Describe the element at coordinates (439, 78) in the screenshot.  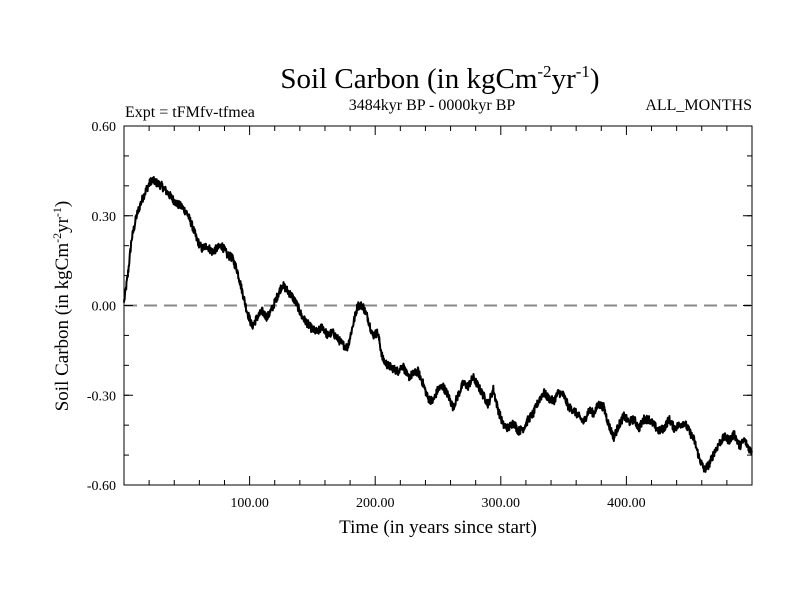
I see `chart-title: Soil Carbon (in kgCm-2yr-1)` at that location.